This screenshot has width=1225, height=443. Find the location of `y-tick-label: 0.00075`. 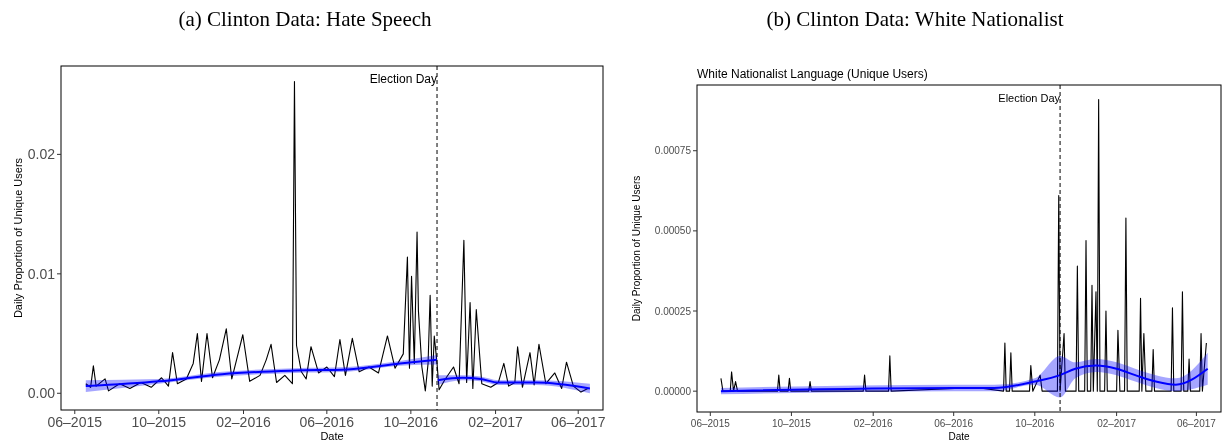

y-tick-label: 0.00075 is located at coordinates (673, 151).